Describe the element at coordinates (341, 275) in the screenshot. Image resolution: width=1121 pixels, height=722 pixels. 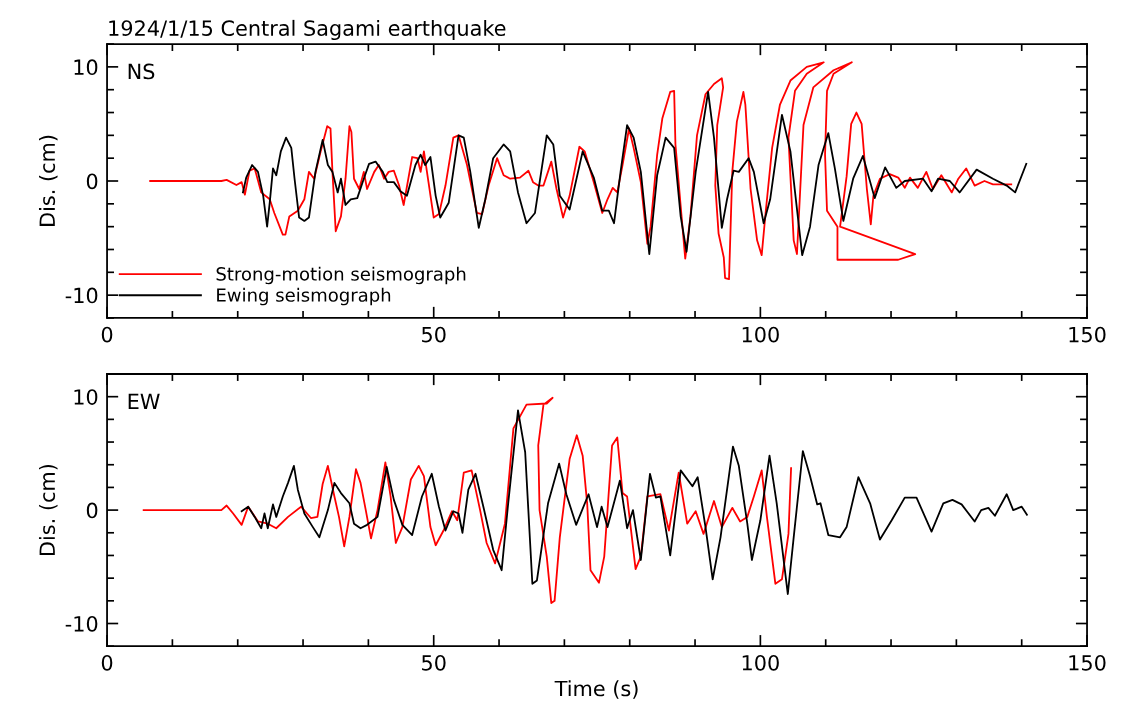
I see `legend-label: Strong-motion seismograph` at that location.